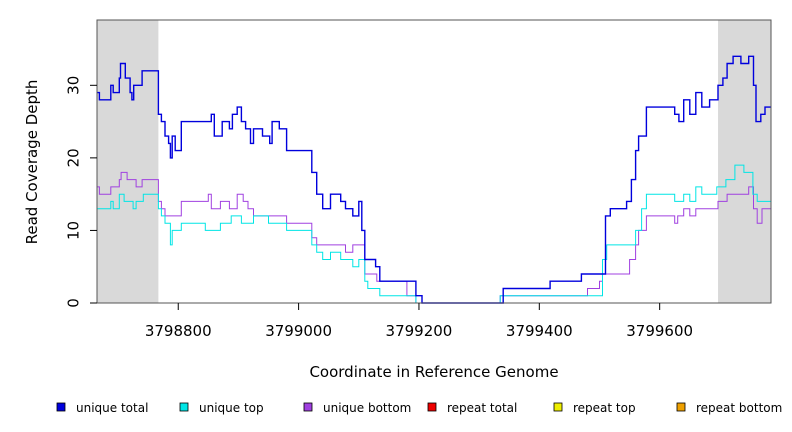 The width and height of the screenshot is (792, 432). I want to click on legend-label: unique total, so click(112, 408).